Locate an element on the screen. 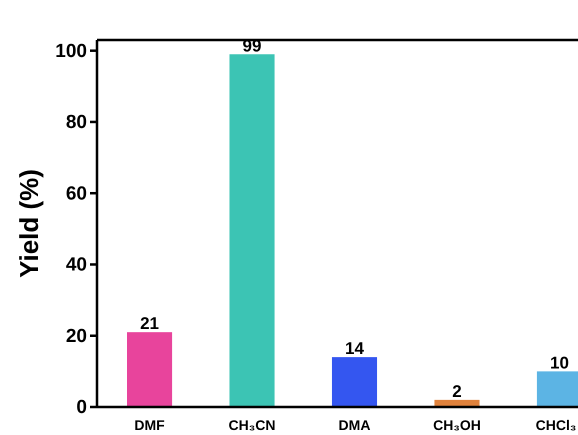 The height and width of the screenshot is (435, 578). y-tick-label: 80 is located at coordinates (76, 123).